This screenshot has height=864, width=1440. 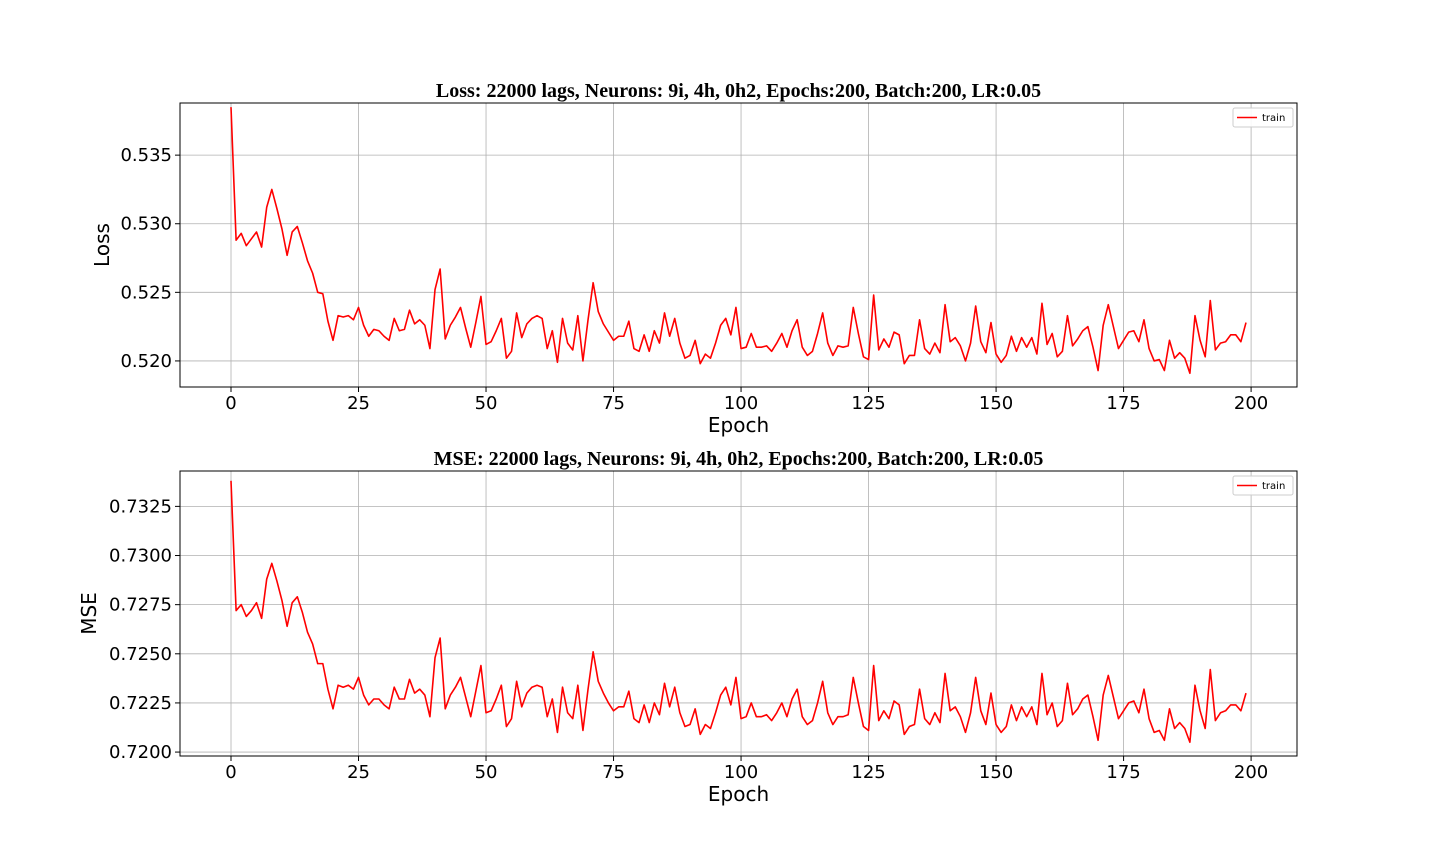 I want to click on y-tick-label: 0.7250, so click(x=140, y=654).